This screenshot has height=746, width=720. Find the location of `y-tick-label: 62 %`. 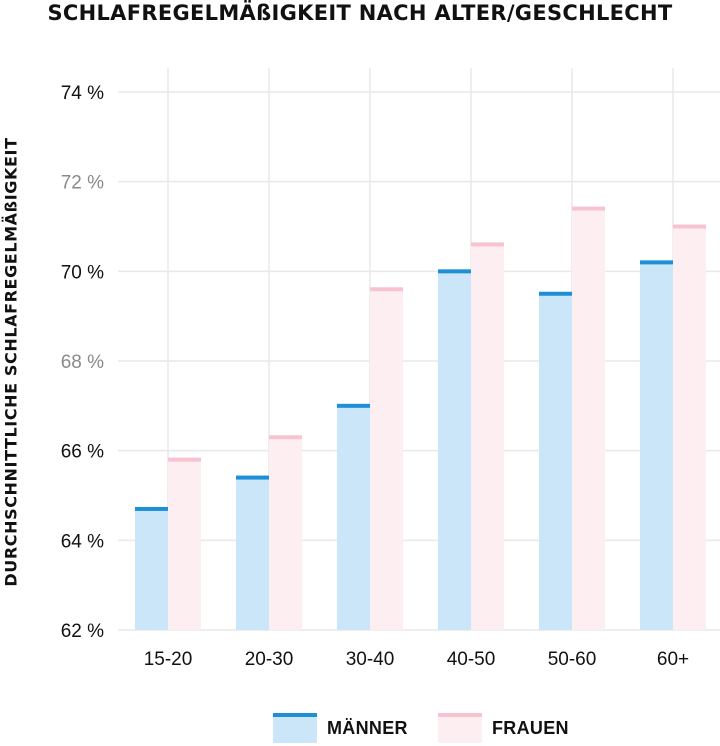

y-tick-label: 62 % is located at coordinates (82, 631).